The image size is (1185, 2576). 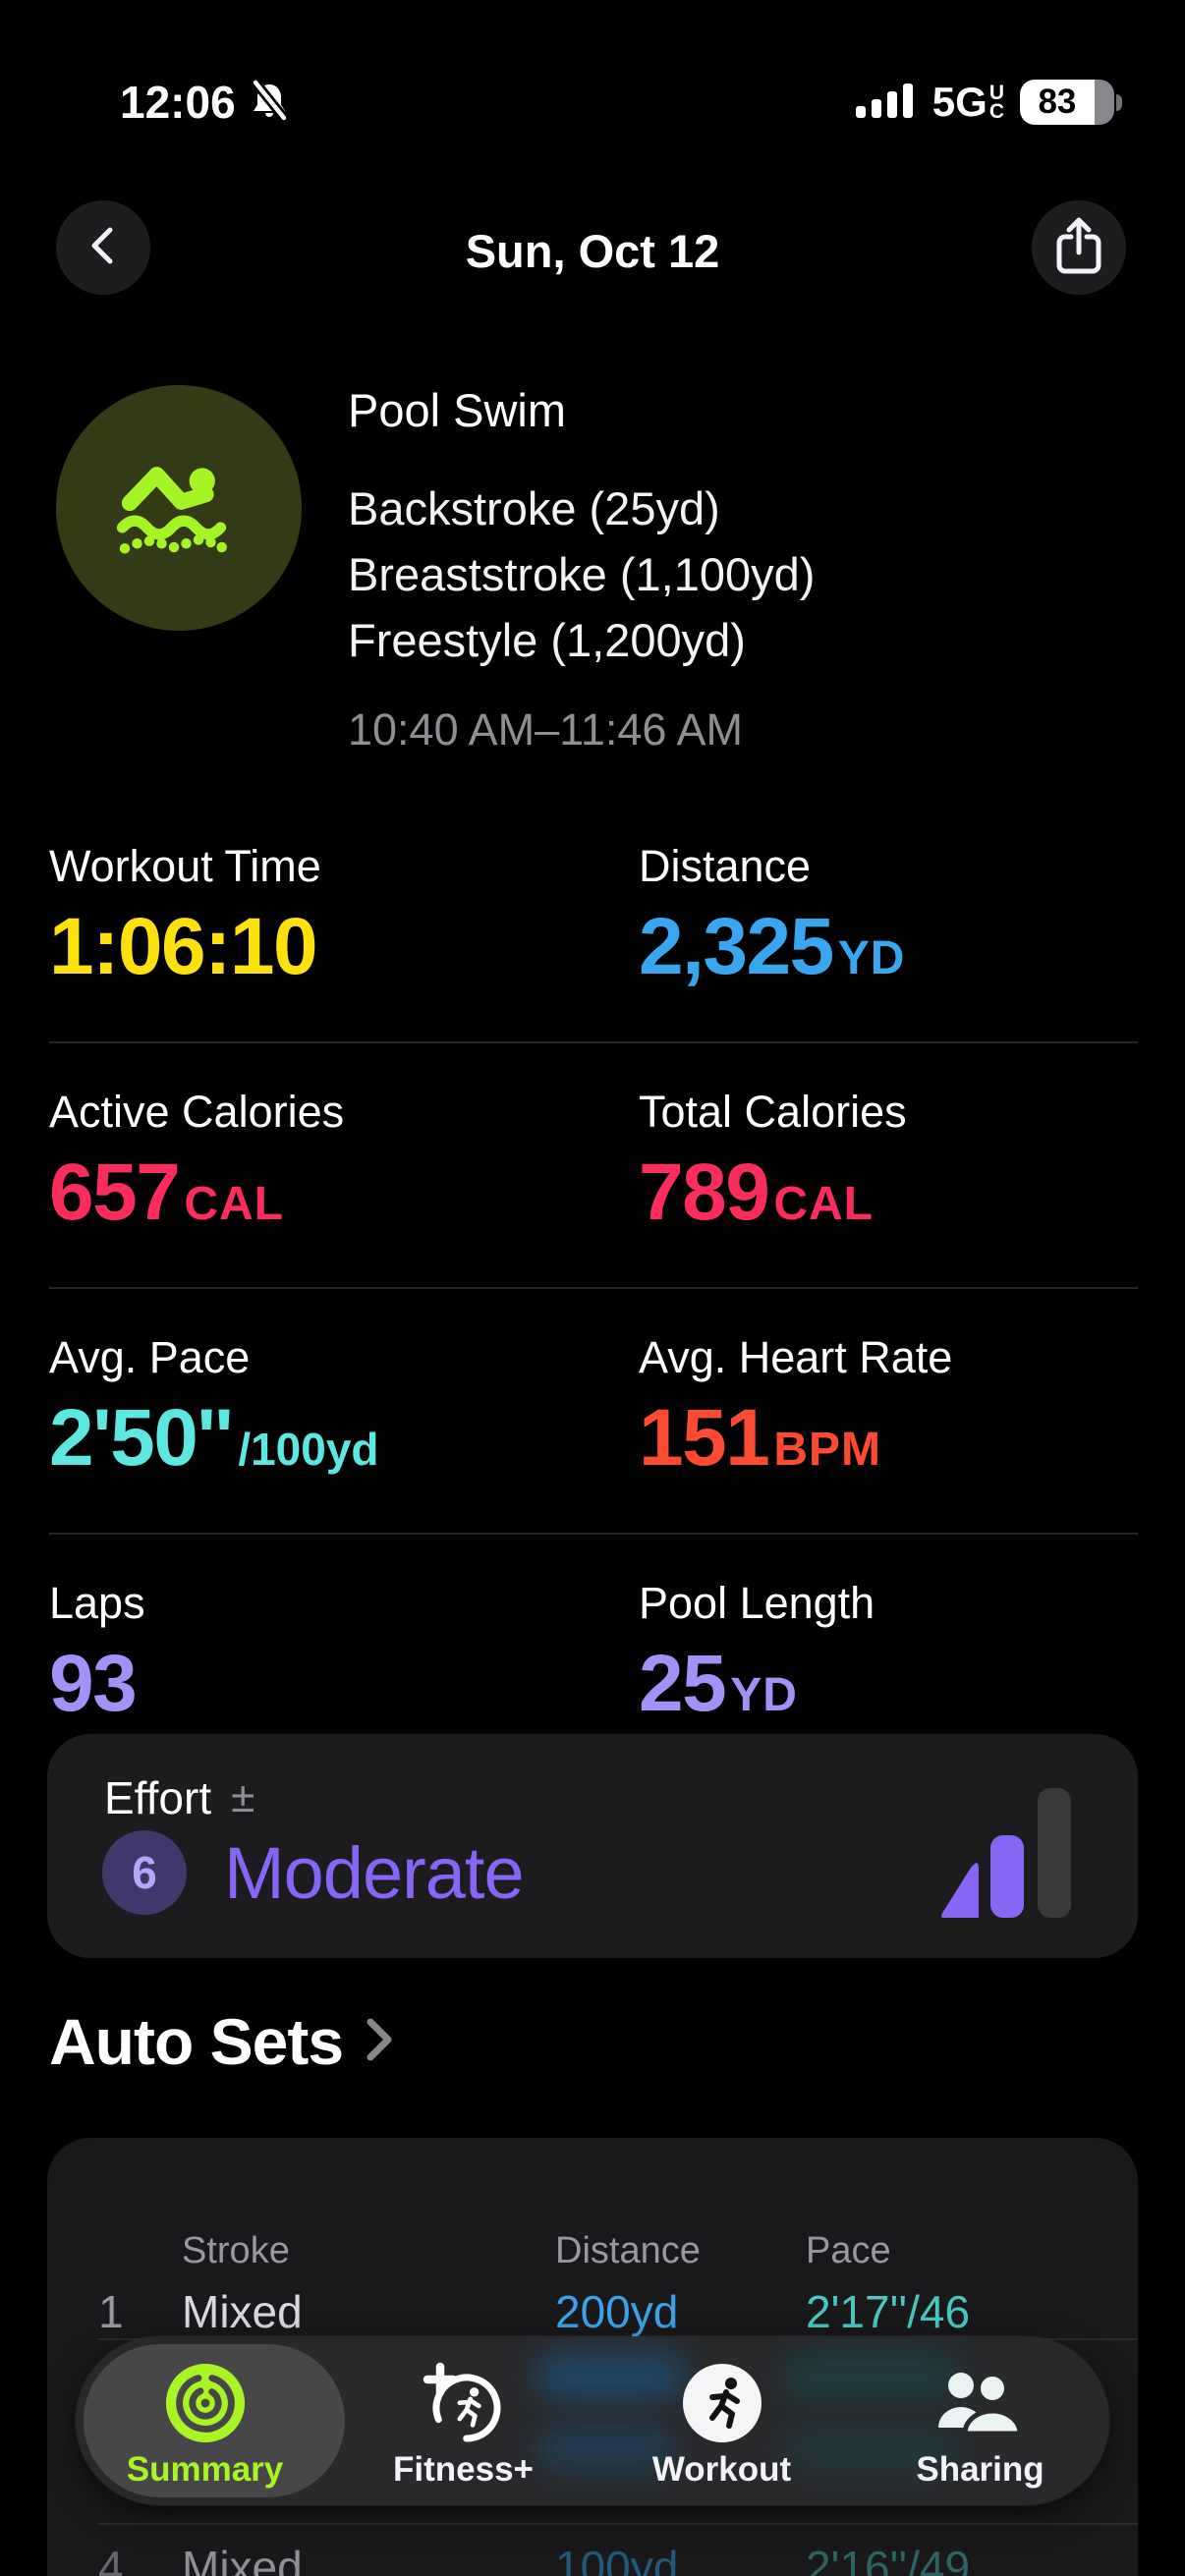 I want to click on effort-bars-icon, so click(x=1007, y=1850).